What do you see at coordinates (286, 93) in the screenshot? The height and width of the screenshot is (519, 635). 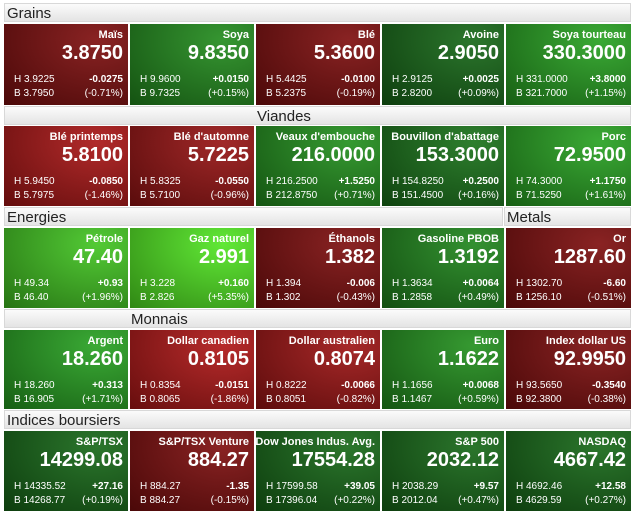 I see `quote-low: B 5.2375` at bounding box center [286, 93].